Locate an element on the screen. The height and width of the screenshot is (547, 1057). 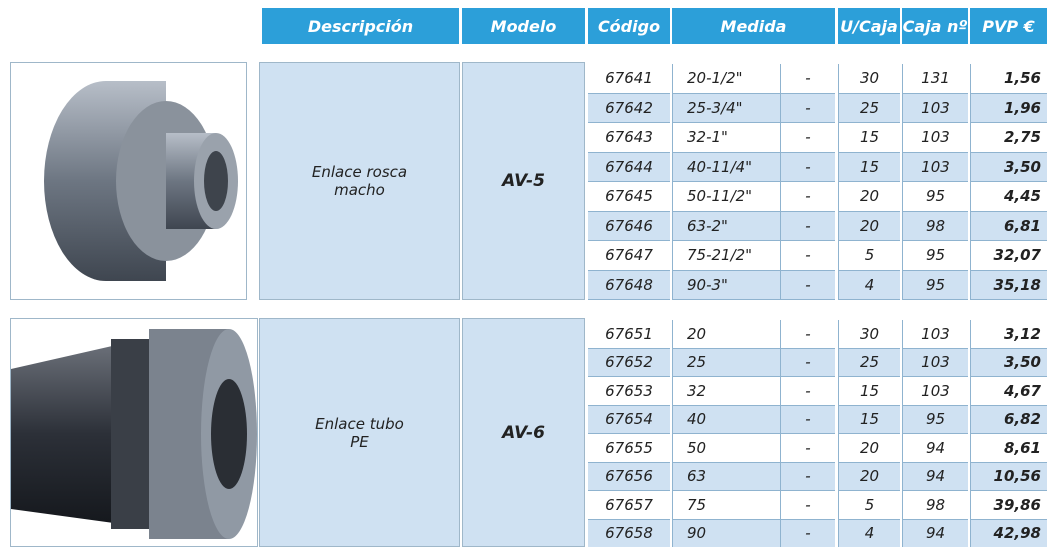
price-cell: 42,98 is located at coordinates (1008, 533).